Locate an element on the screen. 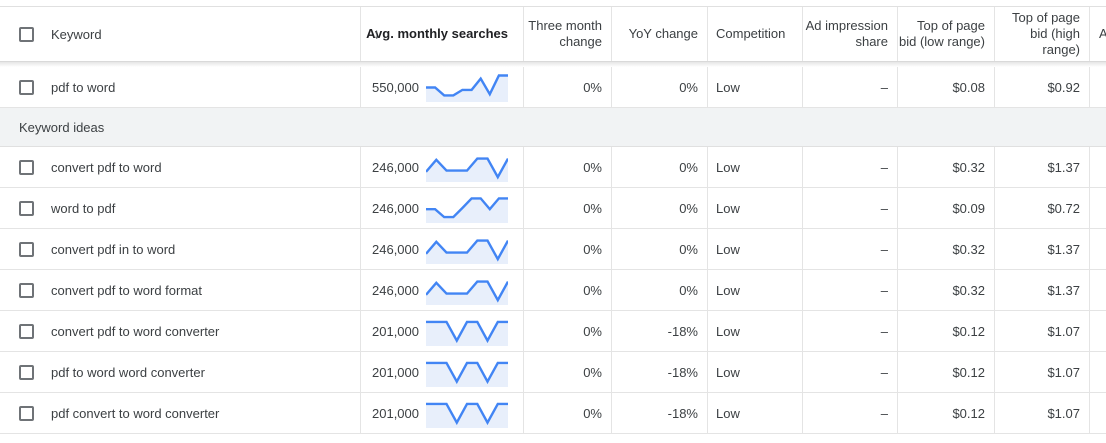  keyword-cell: pdf to word is located at coordinates (180, 87).